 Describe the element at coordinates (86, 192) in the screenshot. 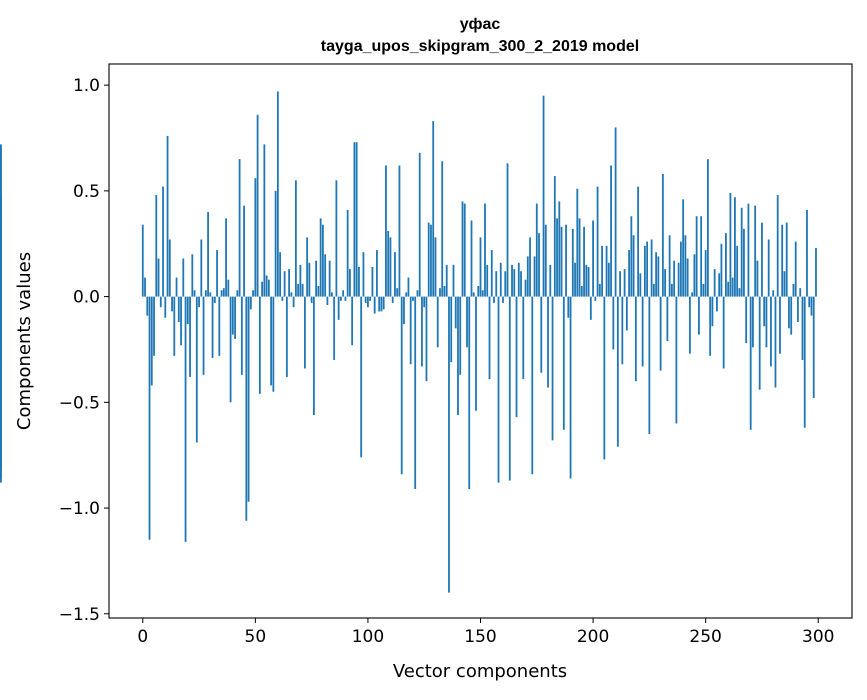

I see `y-tick-label: 0.5` at that location.